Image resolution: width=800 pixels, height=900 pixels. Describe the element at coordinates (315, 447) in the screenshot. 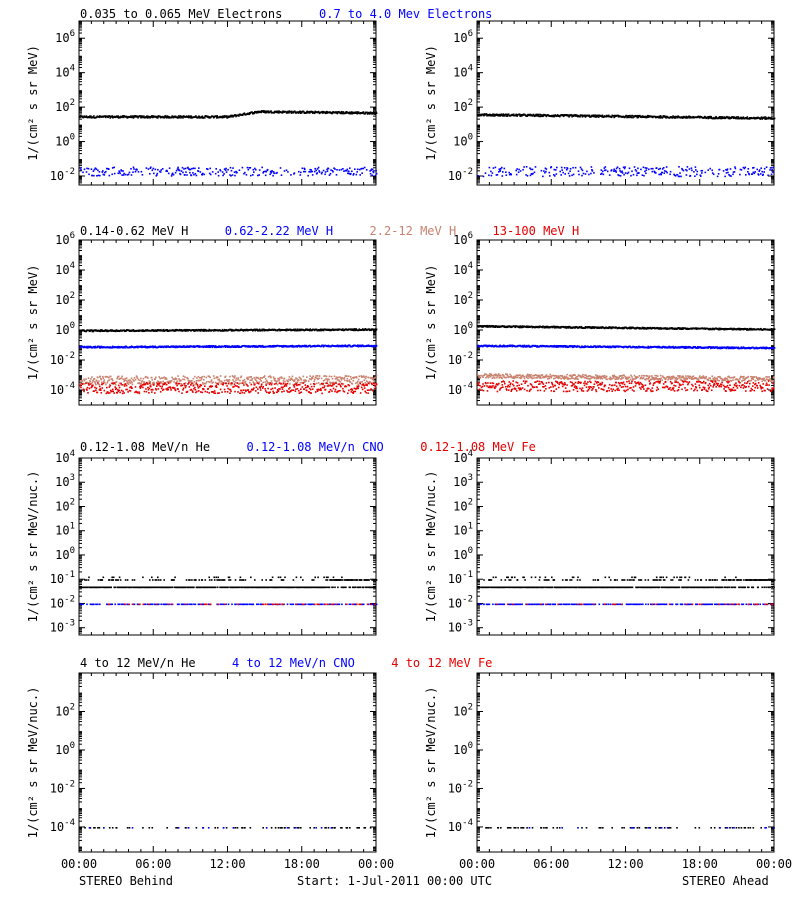

I see `panel-title: 0.12-1.08 MeV/n CNO` at that location.